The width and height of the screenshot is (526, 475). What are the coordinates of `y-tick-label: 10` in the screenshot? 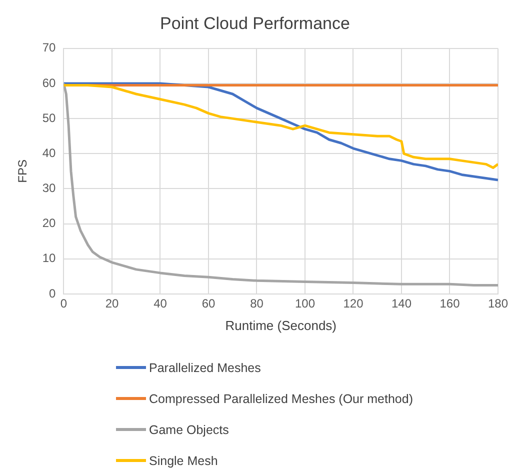 It's located at (49, 258).